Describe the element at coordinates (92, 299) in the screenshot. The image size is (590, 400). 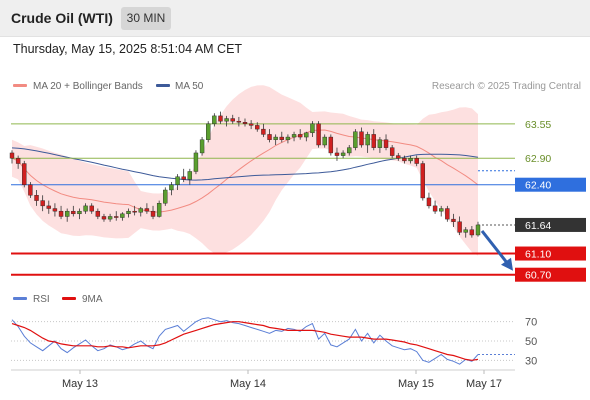
I see `rsi-9ma-legend-label: 9MA` at that location.